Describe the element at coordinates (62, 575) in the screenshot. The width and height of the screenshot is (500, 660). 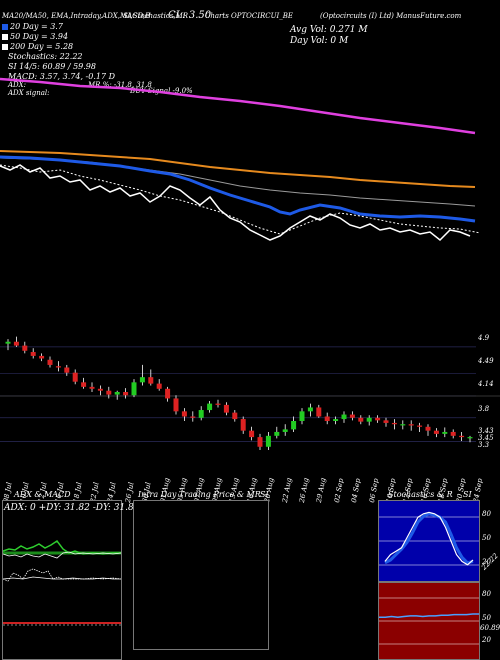
I see `macd-line` at that location.